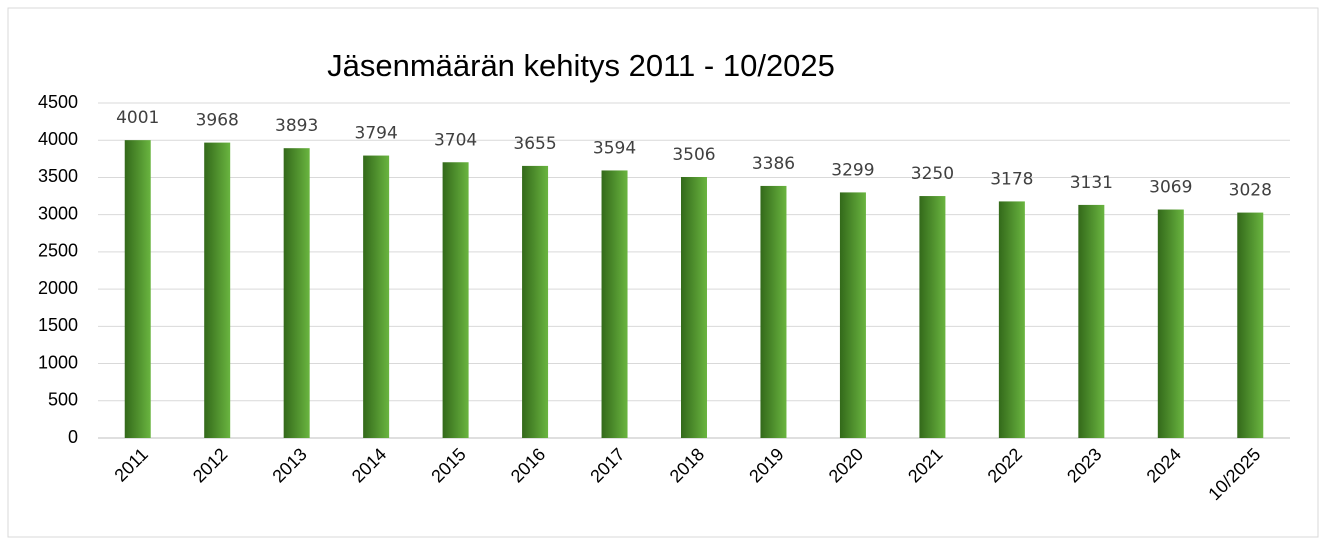 The height and width of the screenshot is (545, 1325). Describe the element at coordinates (58, 139) in the screenshot. I see `y-tick-label: 4000` at that location.